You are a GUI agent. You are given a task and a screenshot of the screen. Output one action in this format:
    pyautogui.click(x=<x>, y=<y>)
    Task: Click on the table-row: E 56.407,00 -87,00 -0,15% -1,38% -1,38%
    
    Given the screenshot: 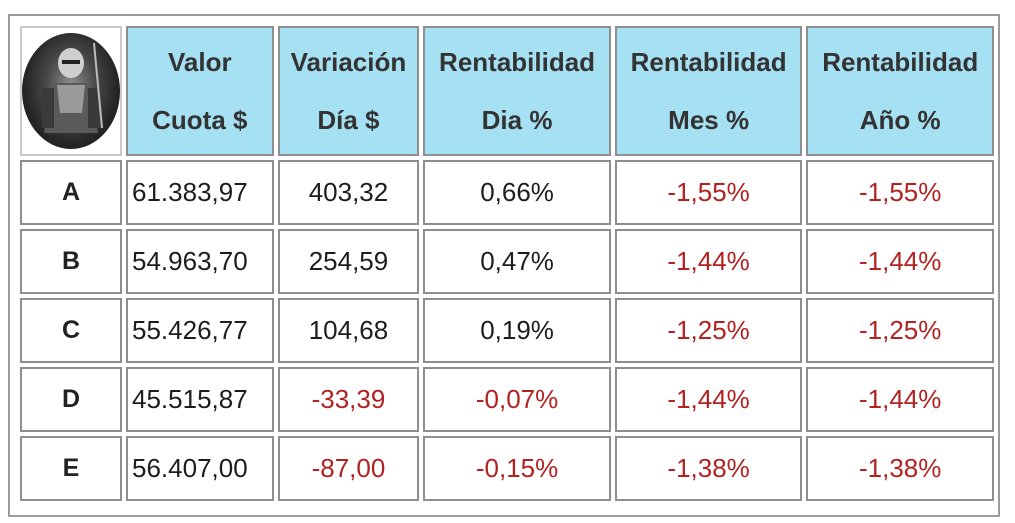 What is the action you would take?
    pyautogui.click(x=507, y=468)
    